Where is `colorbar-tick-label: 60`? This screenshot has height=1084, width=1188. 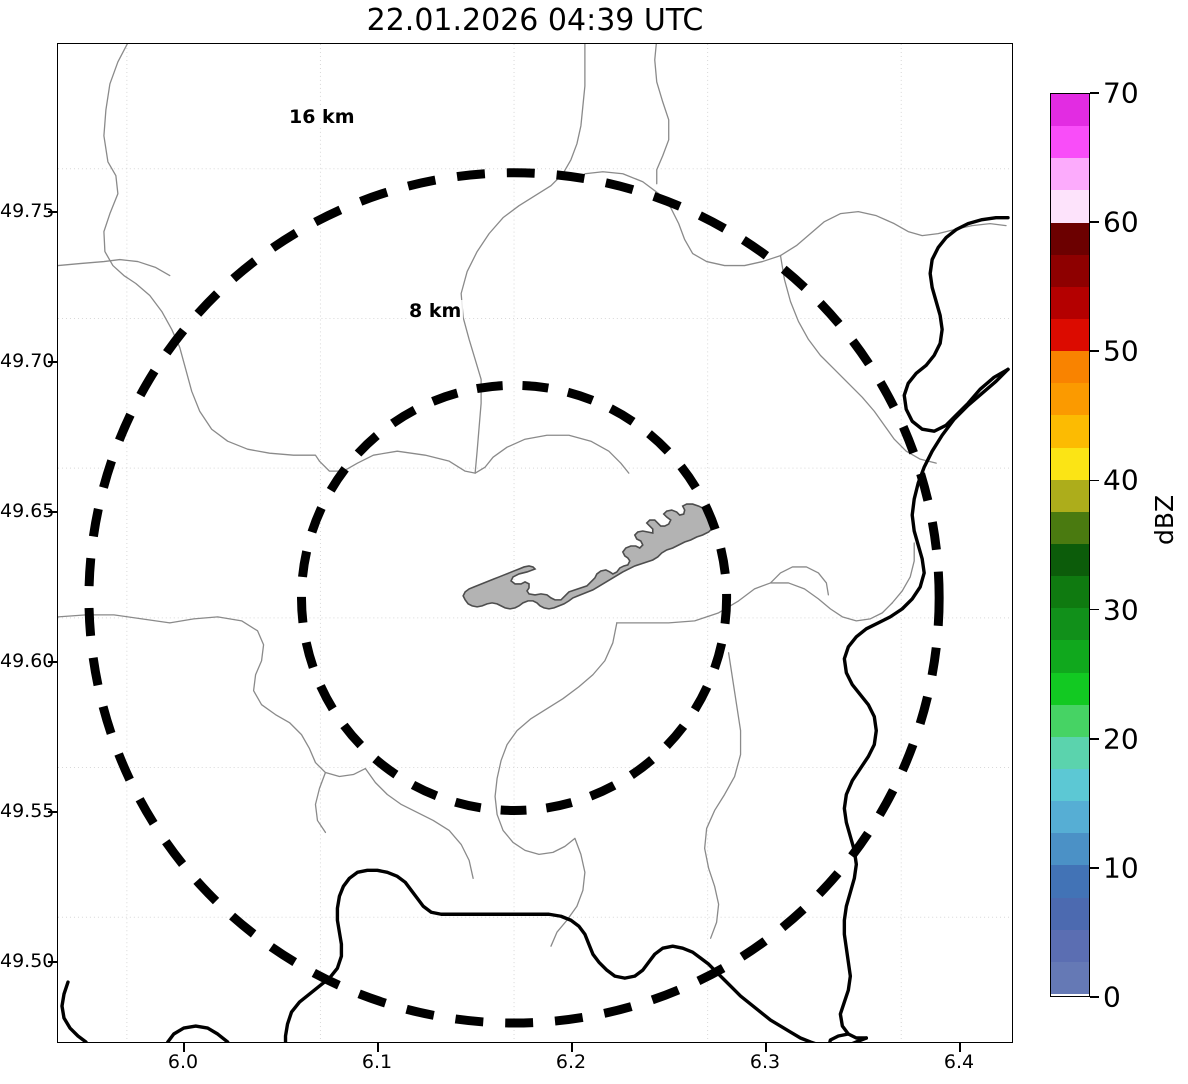 colorbar-tick-label: 60 is located at coordinates (1121, 222).